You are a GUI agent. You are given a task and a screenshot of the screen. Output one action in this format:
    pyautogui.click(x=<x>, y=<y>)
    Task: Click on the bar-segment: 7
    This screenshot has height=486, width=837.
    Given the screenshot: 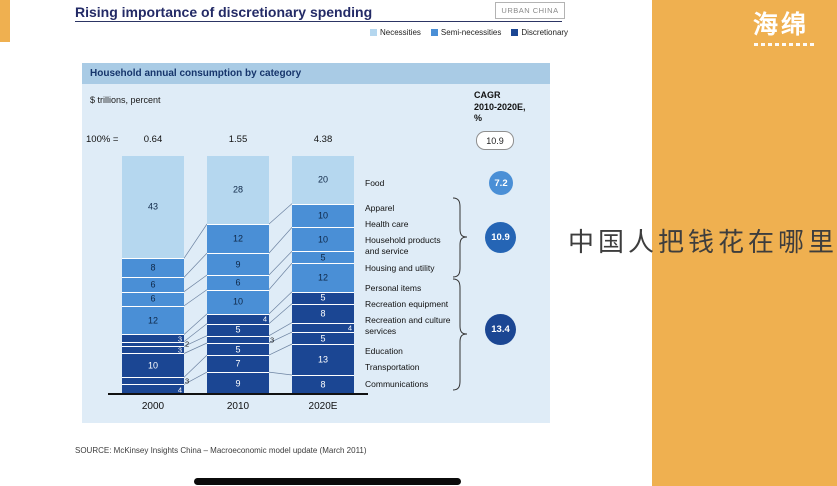 What is the action you would take?
    pyautogui.click(x=238, y=364)
    